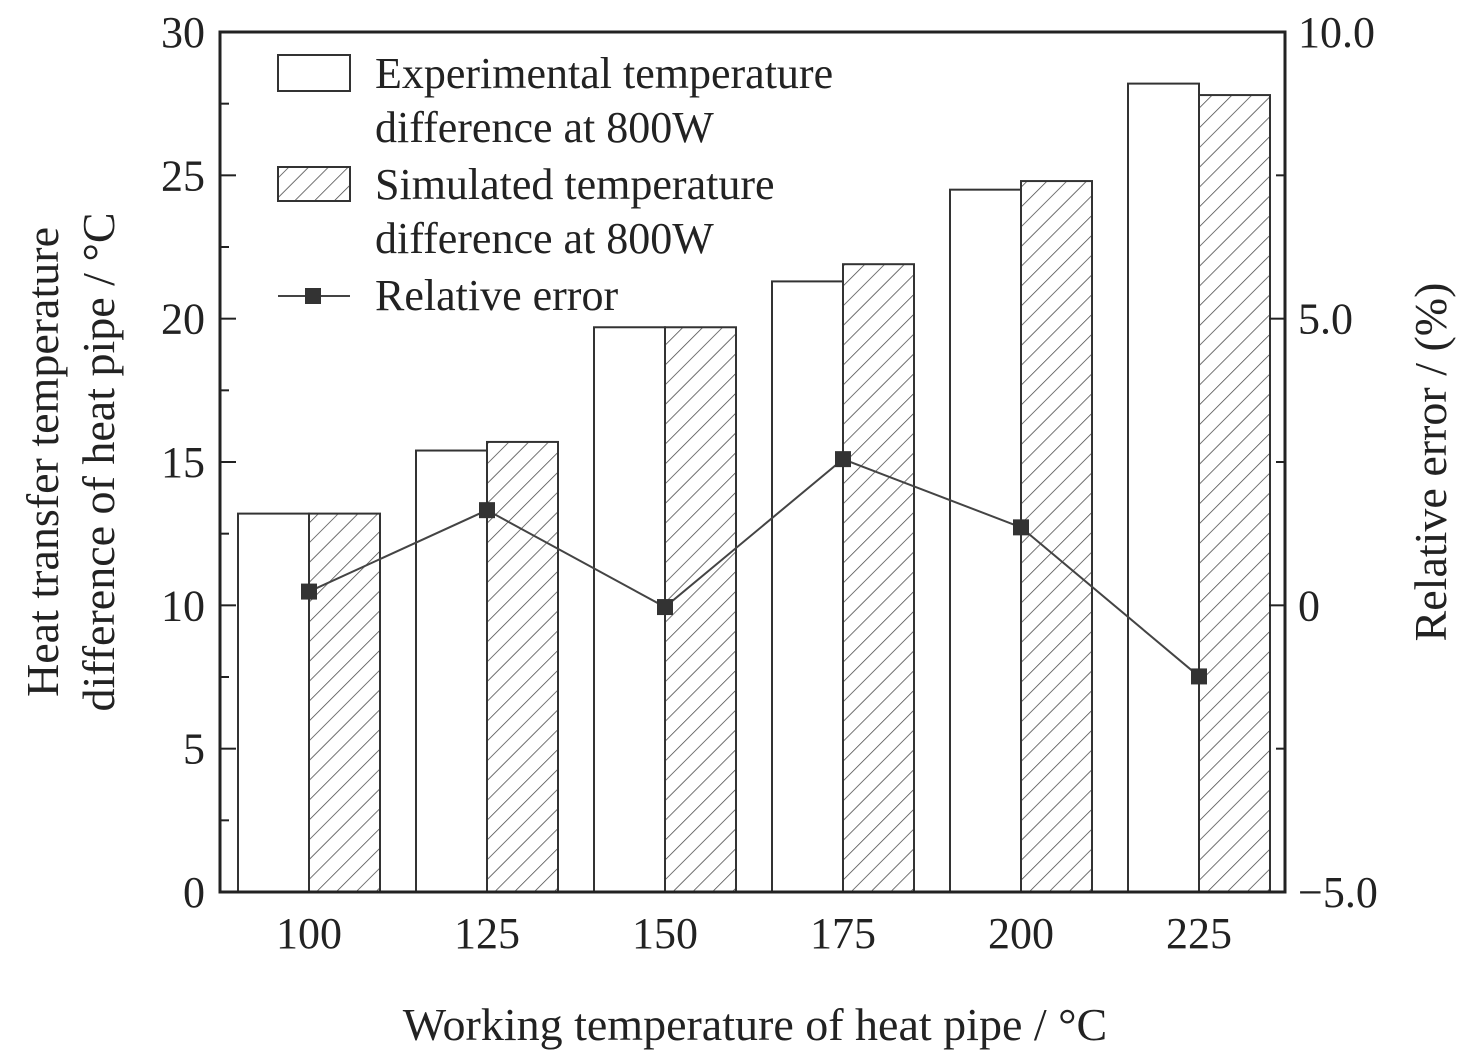 The height and width of the screenshot is (1058, 1476). Describe the element at coordinates (98, 461) in the screenshot. I see `y-axis-label-line2: difference of heat pipe / °C` at that location.